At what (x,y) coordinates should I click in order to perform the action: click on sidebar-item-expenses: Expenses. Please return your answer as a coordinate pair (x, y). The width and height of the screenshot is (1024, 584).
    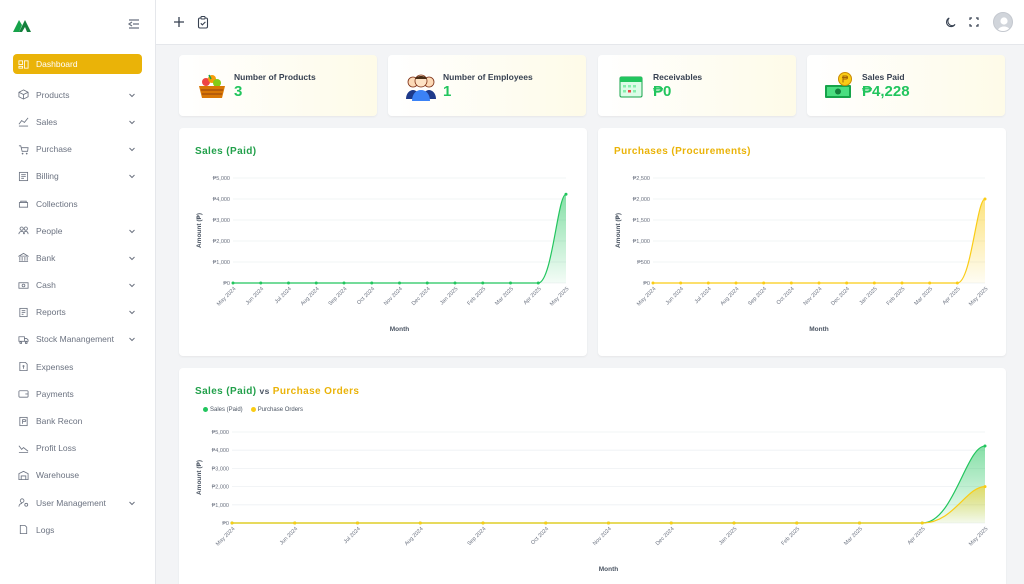
    Looking at the image, I should click on (77, 366).